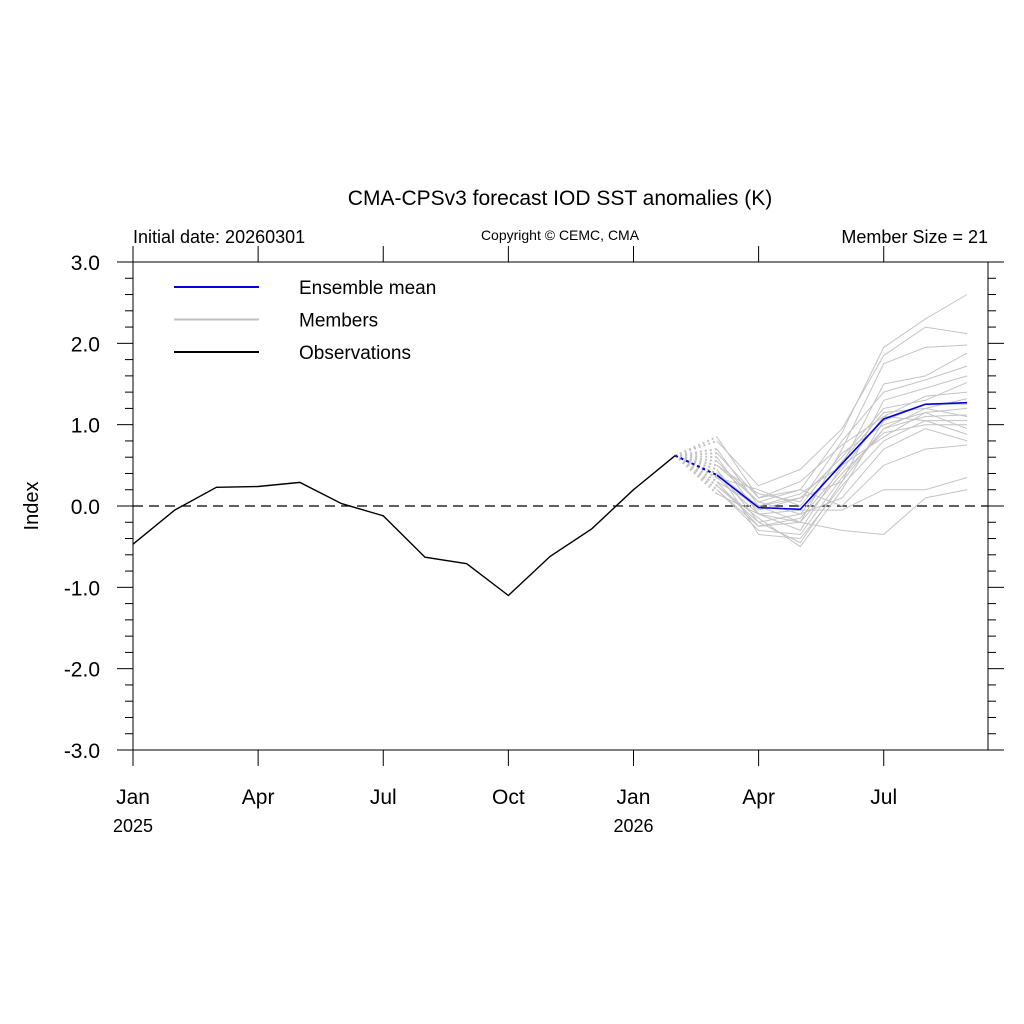  Describe the element at coordinates (633, 826) in the screenshot. I see `x-year-label: 2026` at that location.